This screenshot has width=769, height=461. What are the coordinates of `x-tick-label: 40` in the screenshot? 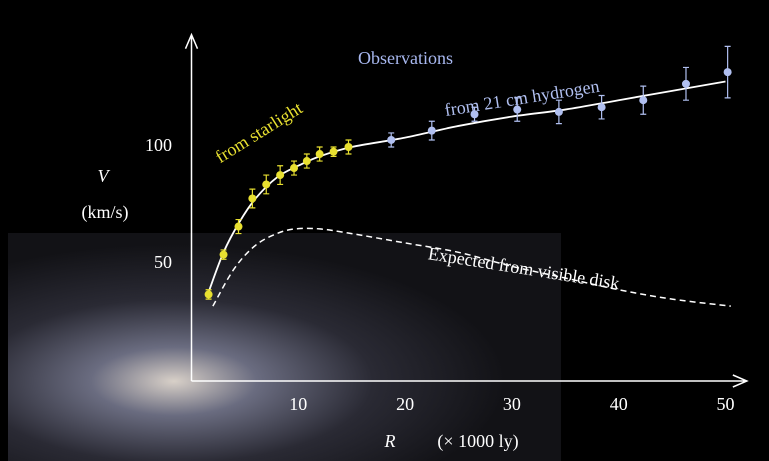 It's located at (619, 404).